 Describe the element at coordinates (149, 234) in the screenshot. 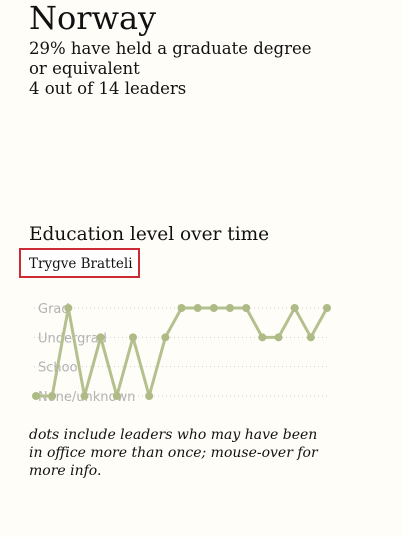

I see `chart-section-title: Education level over time` at that location.